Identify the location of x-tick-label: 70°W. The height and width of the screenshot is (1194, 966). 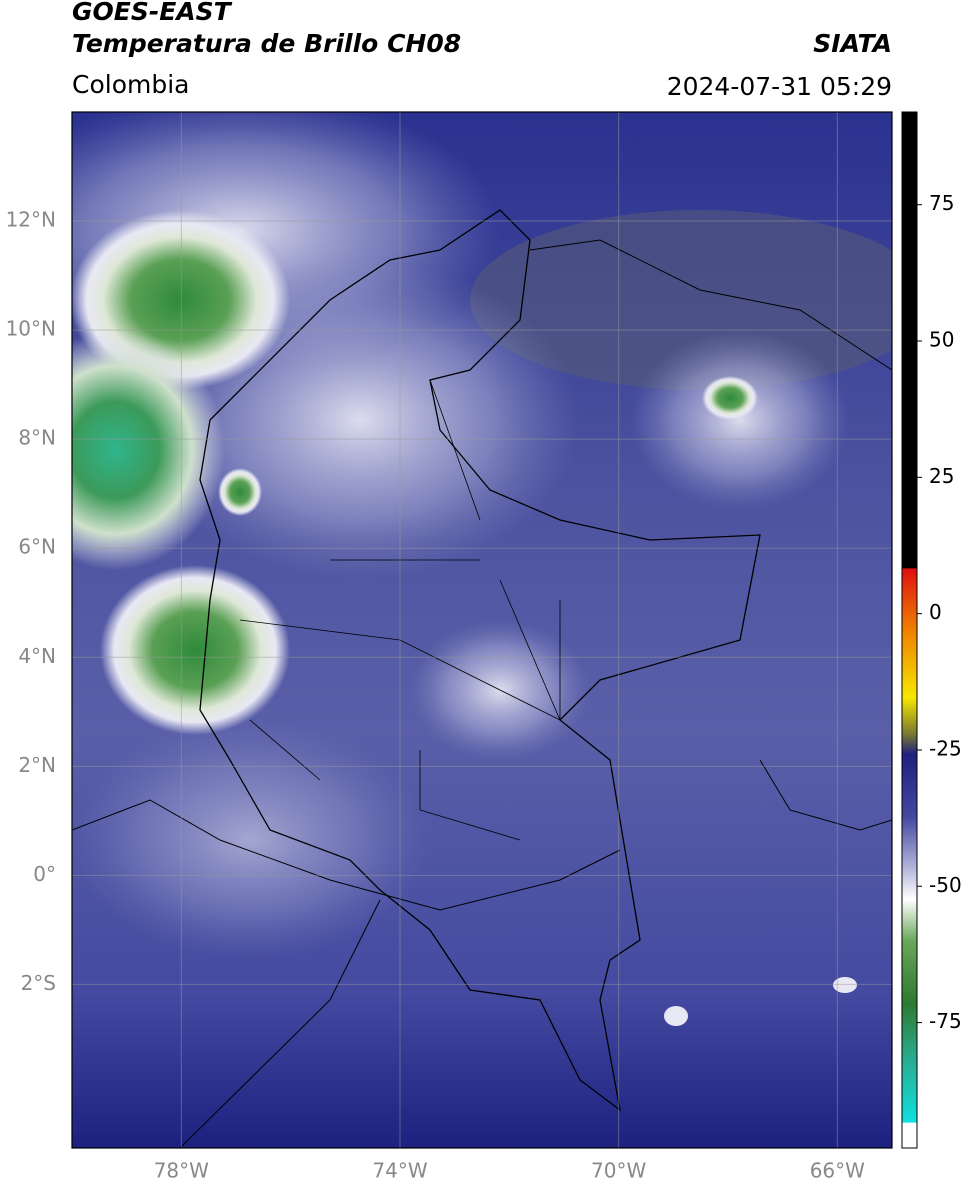
(618, 1171).